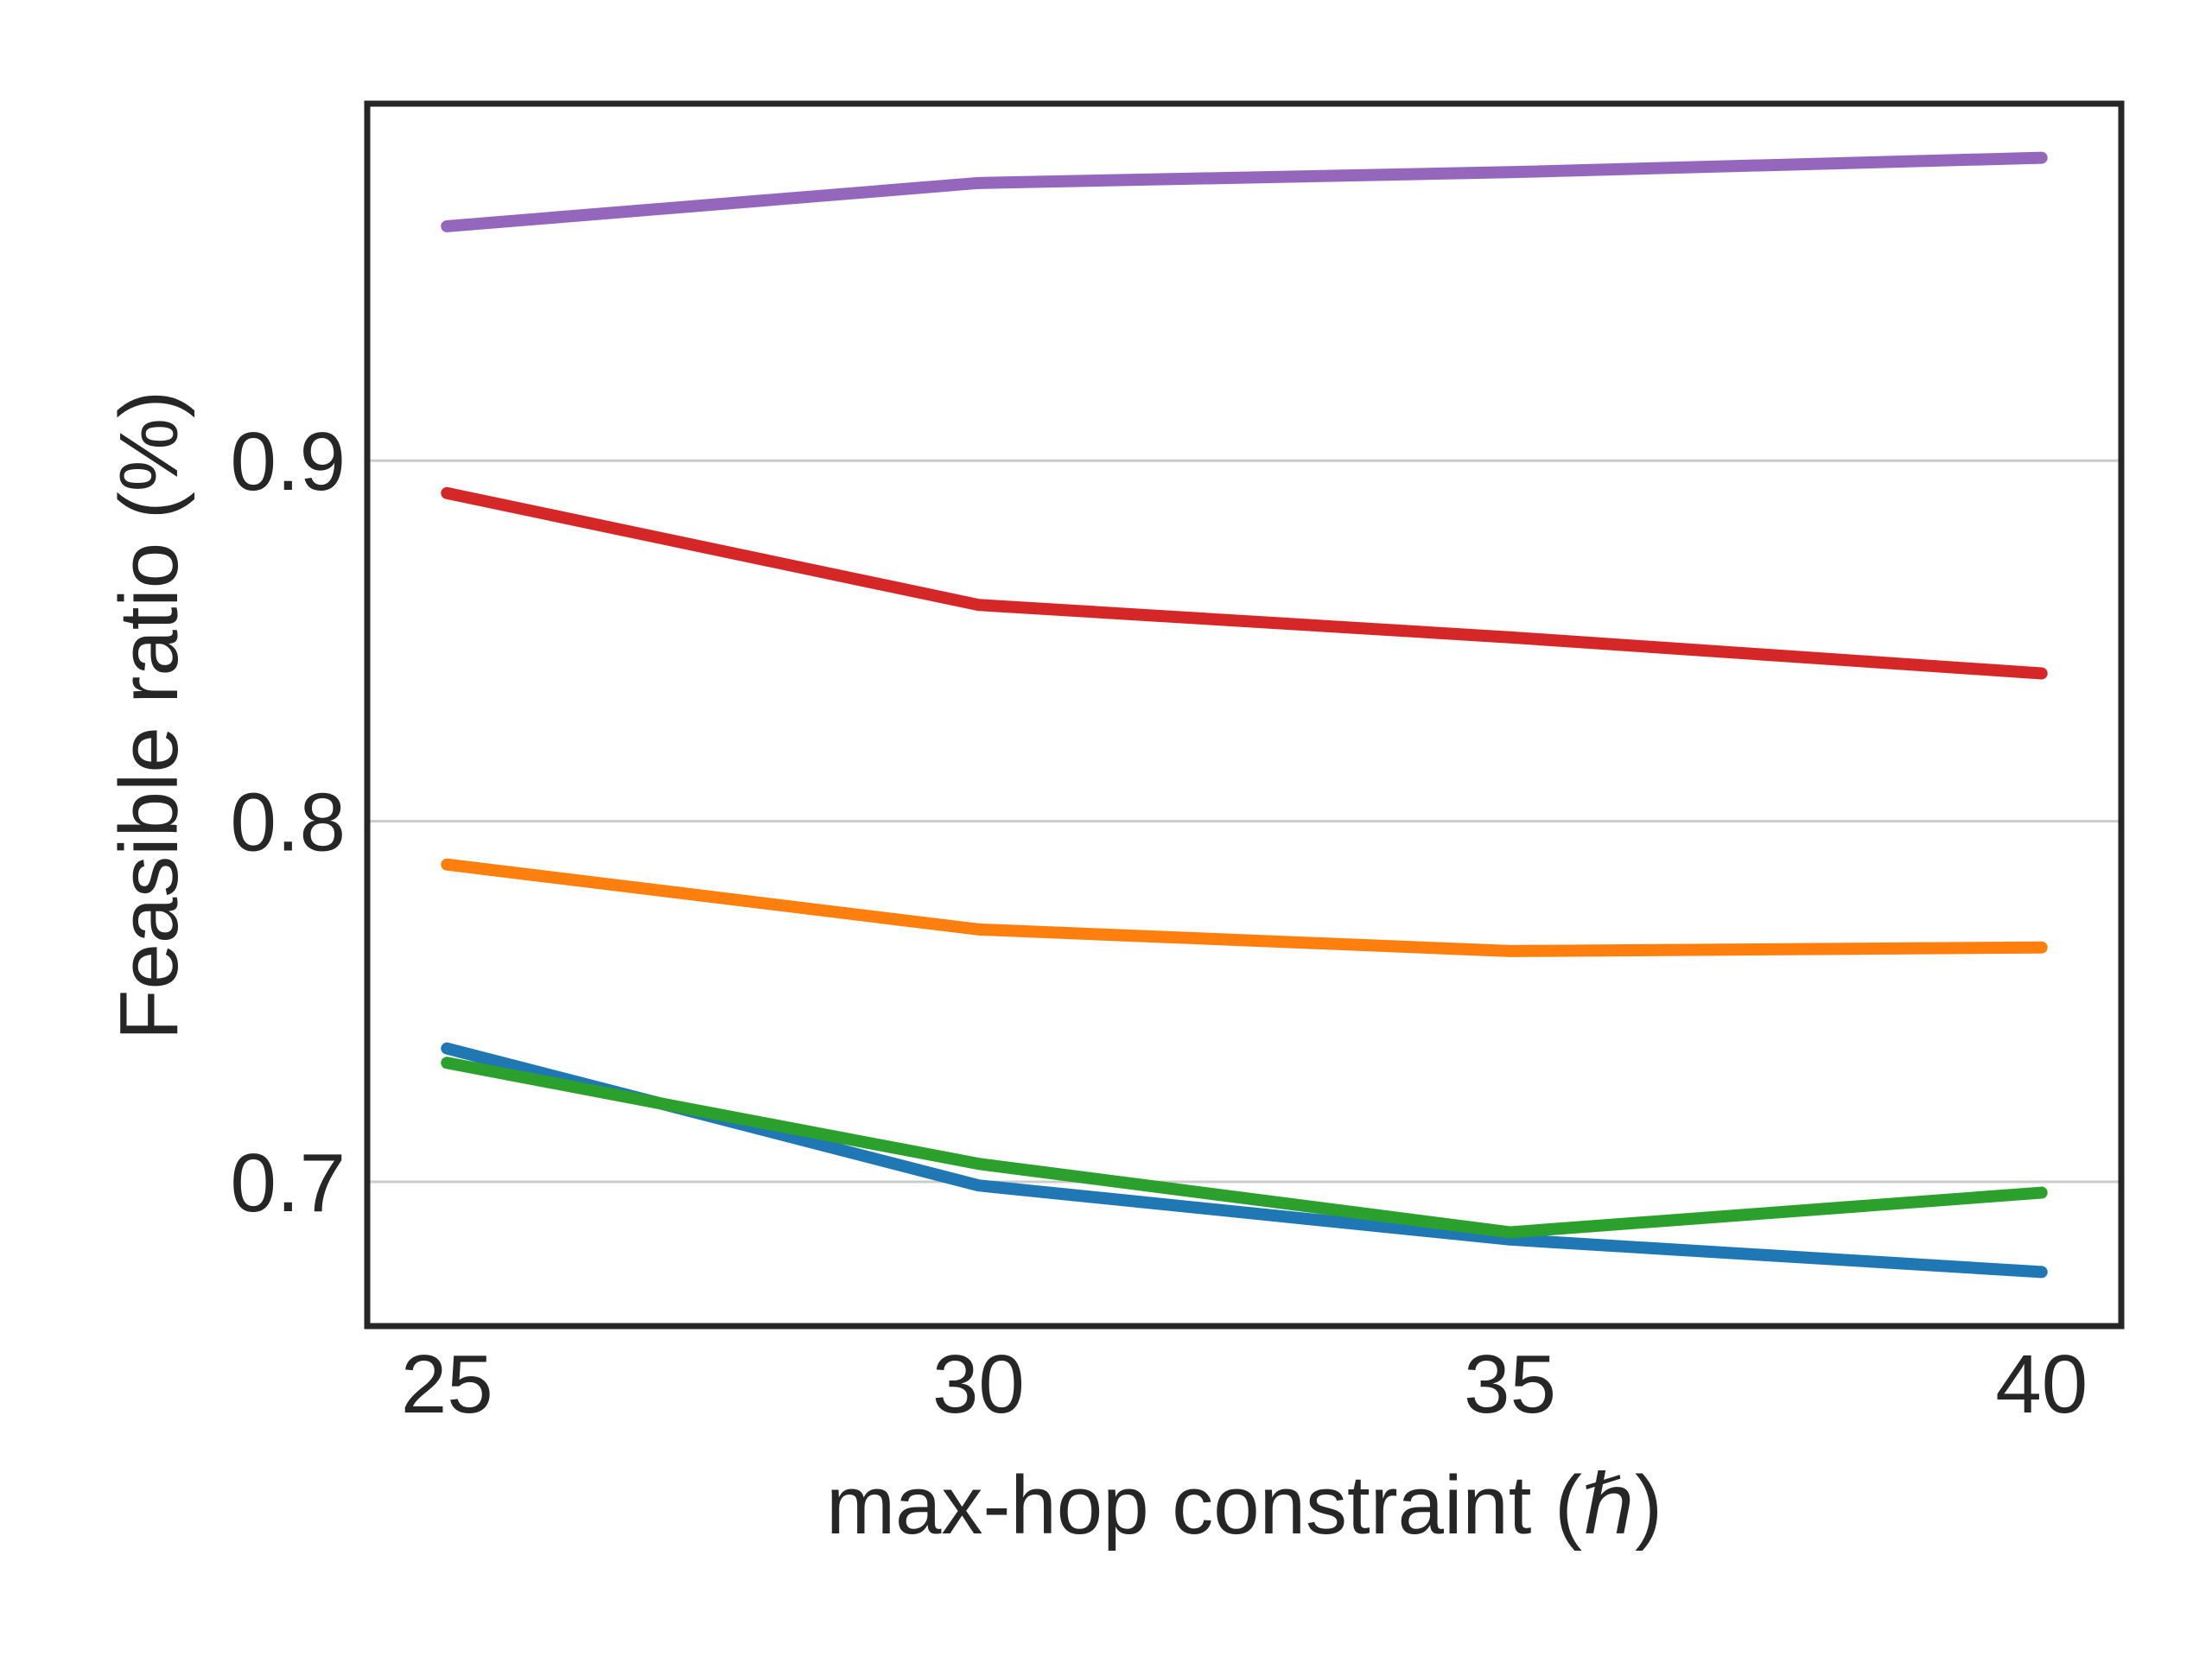 The width and height of the screenshot is (2212, 1663). What do you see at coordinates (2041, 1385) in the screenshot?
I see `x-tick-label: 40` at bounding box center [2041, 1385].